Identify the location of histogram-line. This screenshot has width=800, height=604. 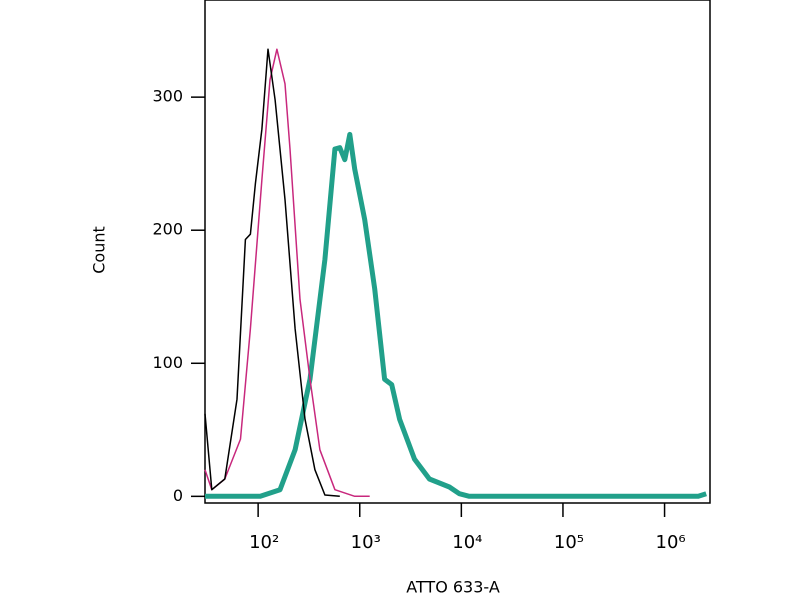
(272, 273).